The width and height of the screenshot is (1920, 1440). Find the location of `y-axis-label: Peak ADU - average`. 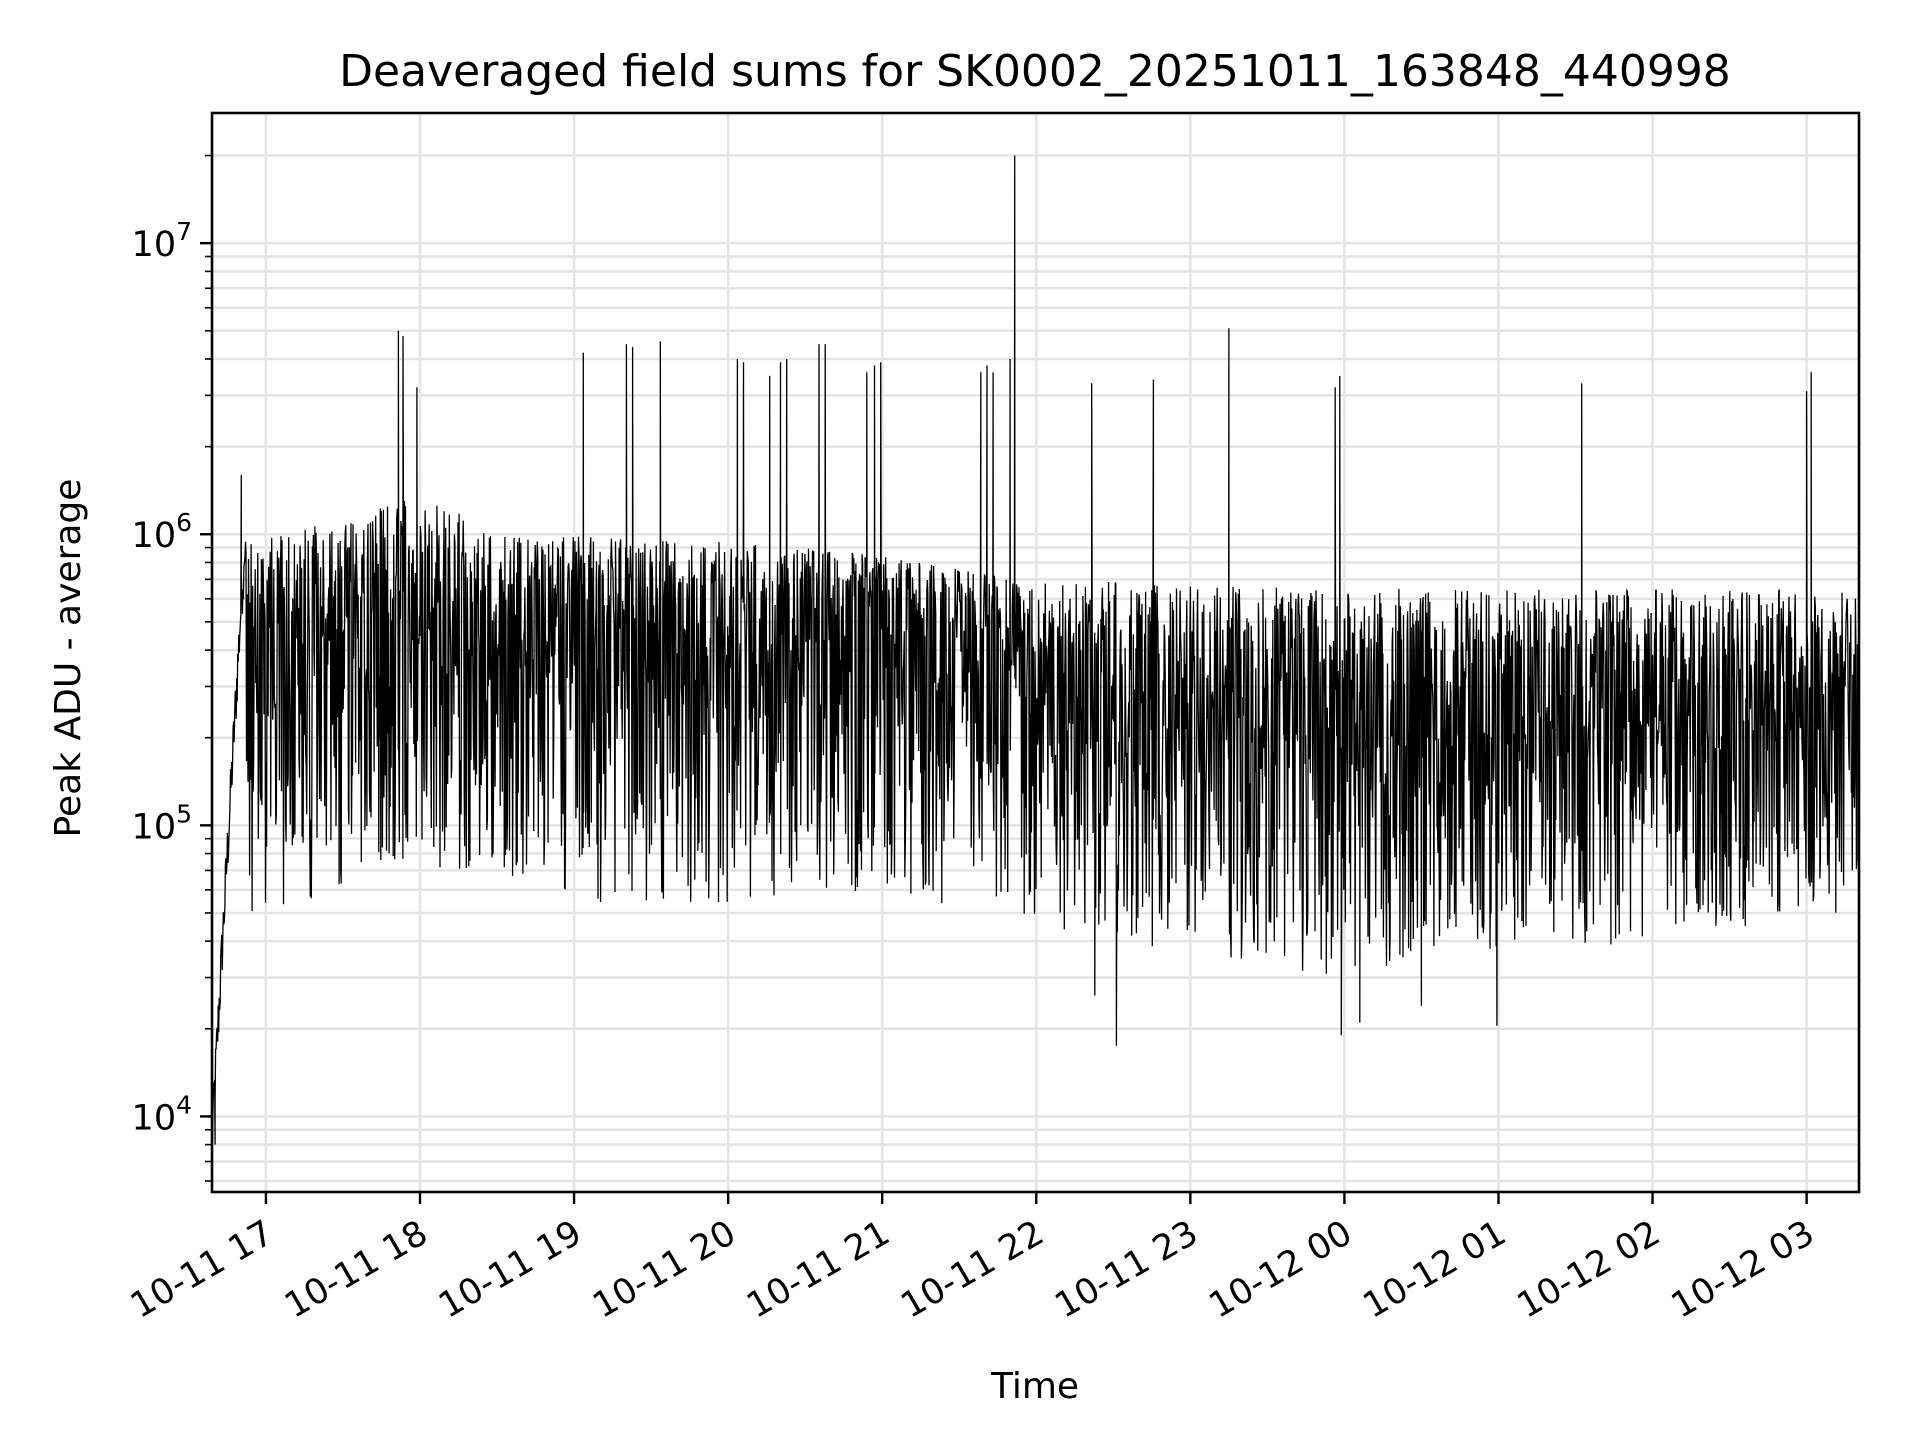

y-axis-label: Peak ADU - average is located at coordinates (68, 658).